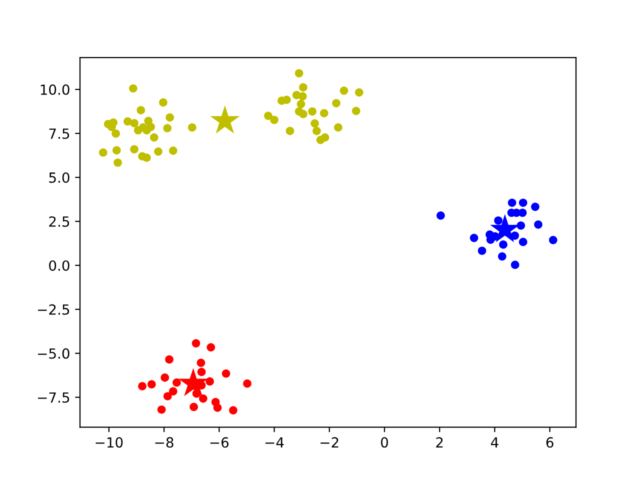 This screenshot has height=480, width=640. What do you see at coordinates (439, 442) in the screenshot?
I see `x-tick-label: 2` at bounding box center [439, 442].